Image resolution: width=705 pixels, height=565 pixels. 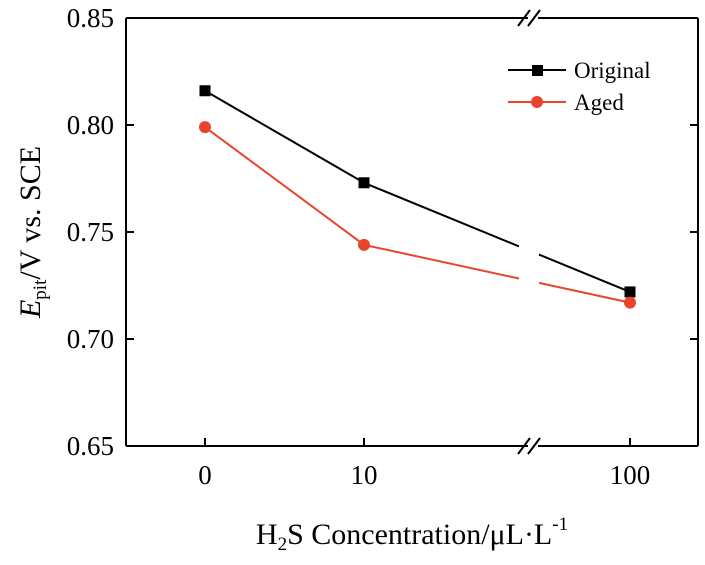 I want to click on x-axis-title: H2S Concentration/μL·L-1, so click(x=412, y=534).